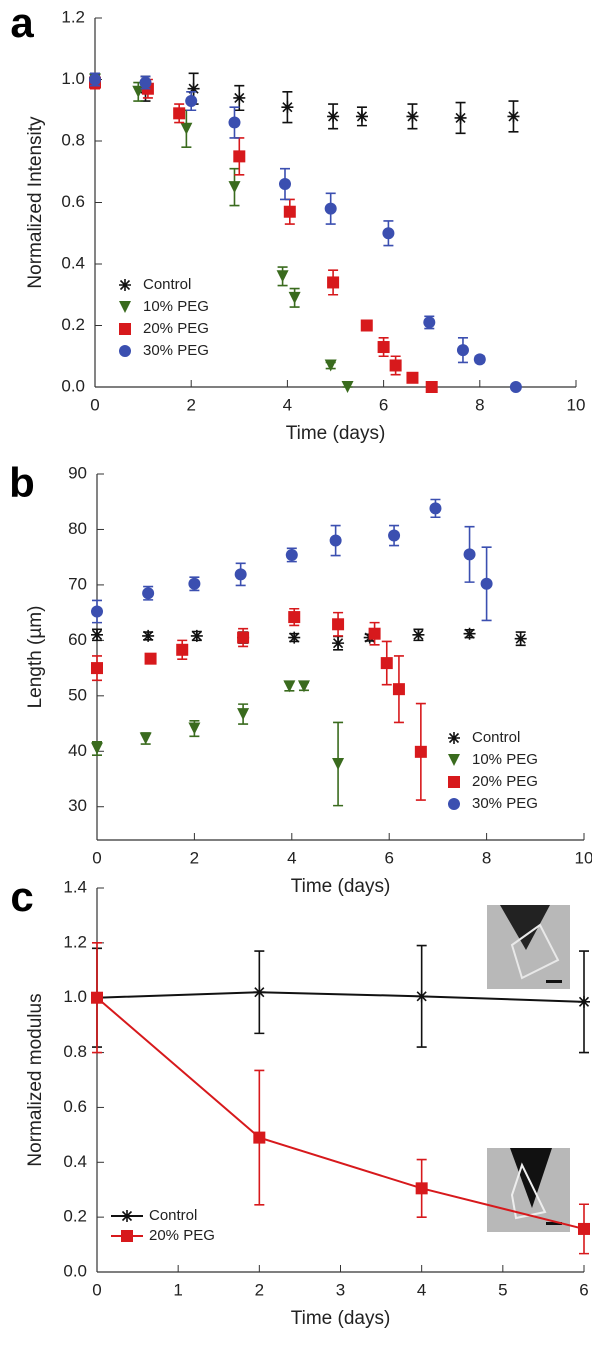 The image size is (592, 1347). I want to click on y-tick-label: 40, so click(77, 750).